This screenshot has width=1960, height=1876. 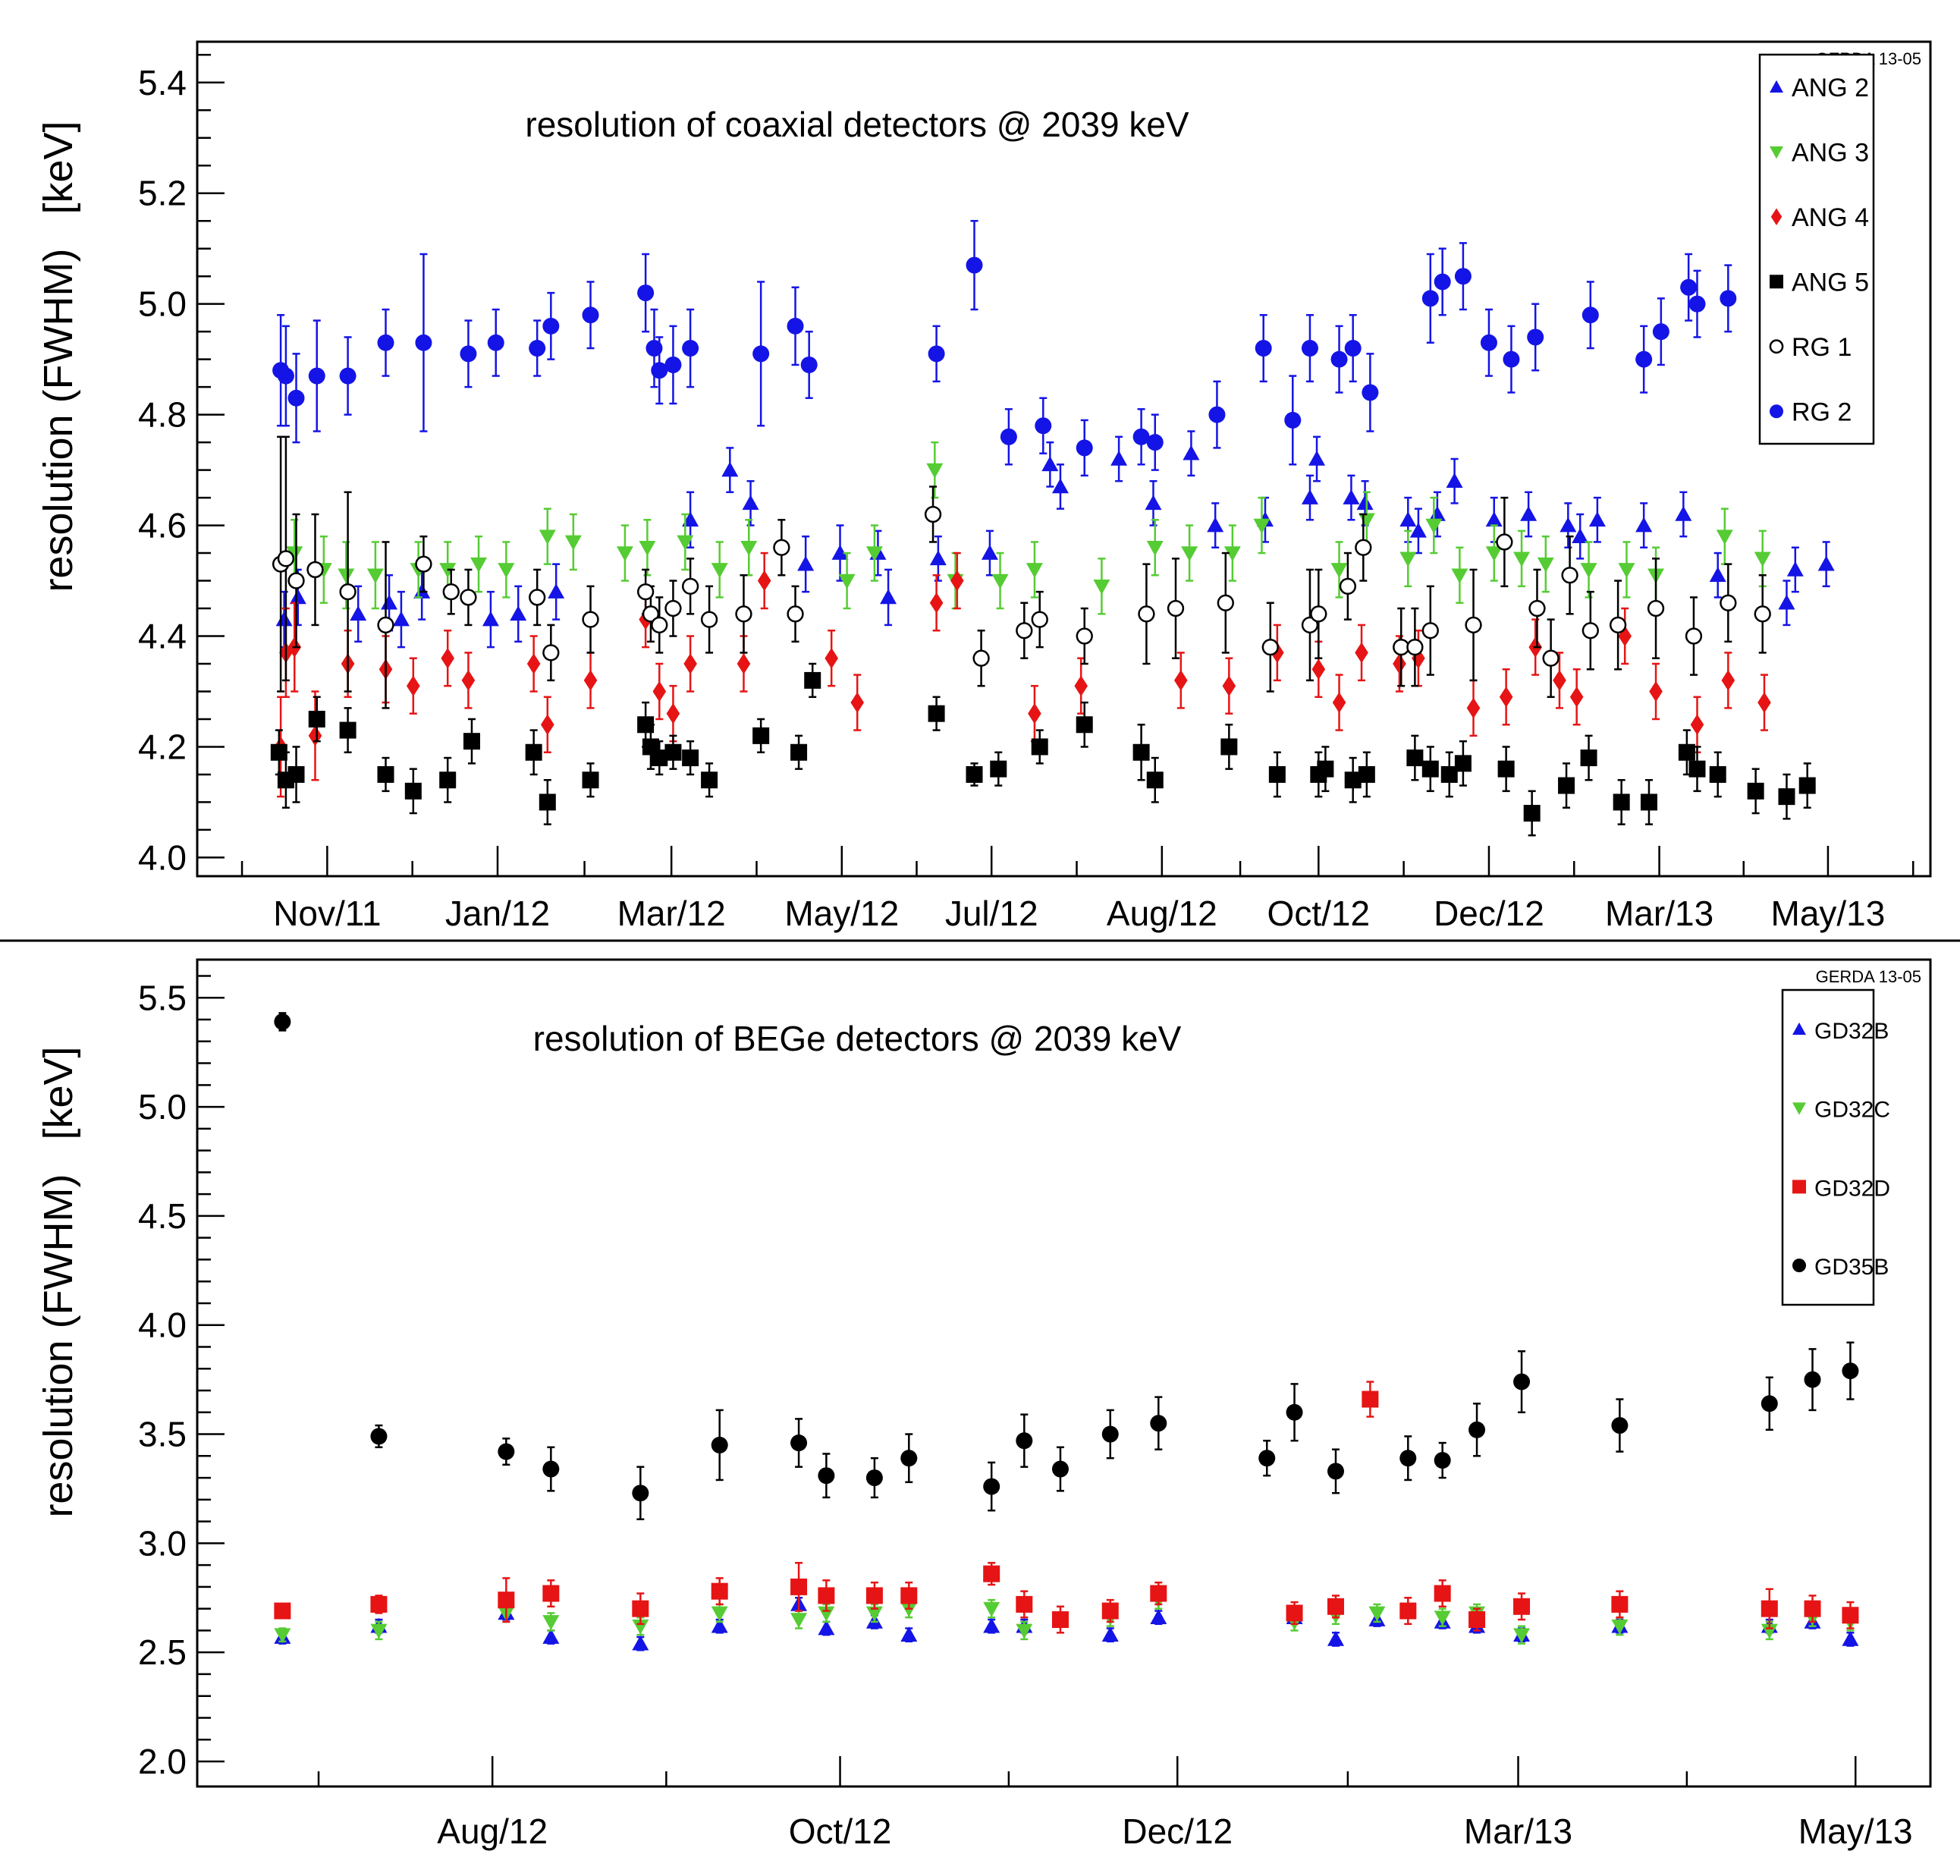 I want to click on y-tick-label: 3.5, so click(x=162, y=1434).